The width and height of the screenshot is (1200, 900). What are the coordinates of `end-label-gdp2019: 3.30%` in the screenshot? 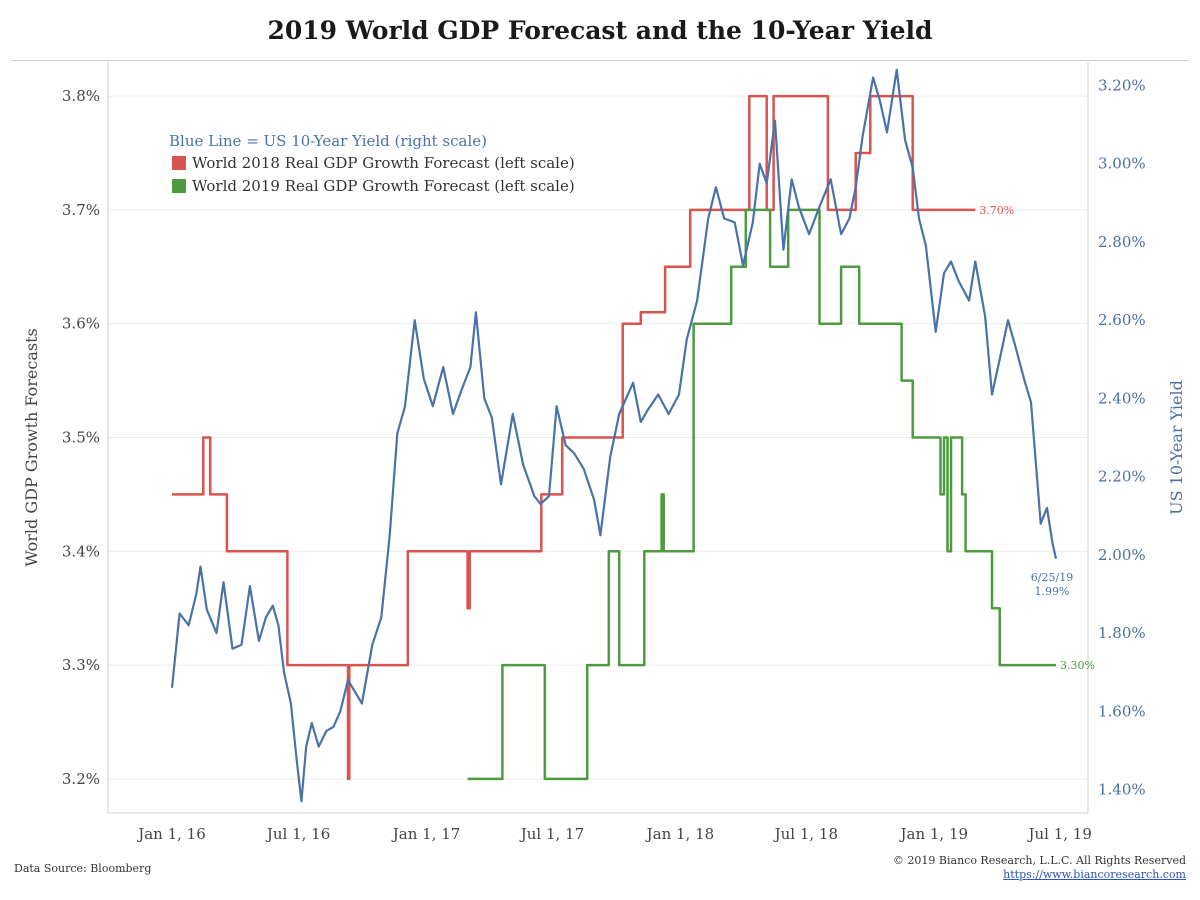 It's located at (1077, 665).